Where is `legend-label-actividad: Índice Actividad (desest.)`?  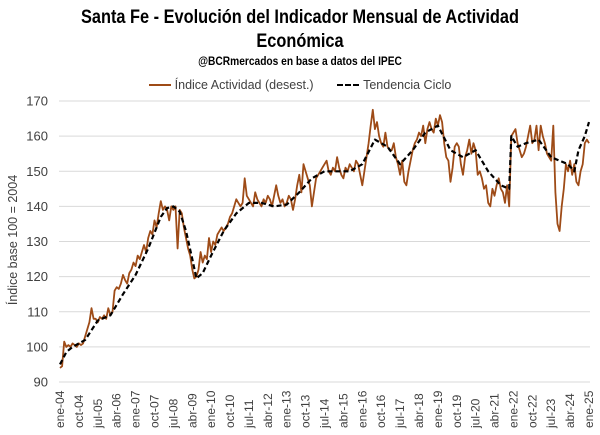 legend-label-actividad: Índice Actividad (desest.) is located at coordinates (244, 85).